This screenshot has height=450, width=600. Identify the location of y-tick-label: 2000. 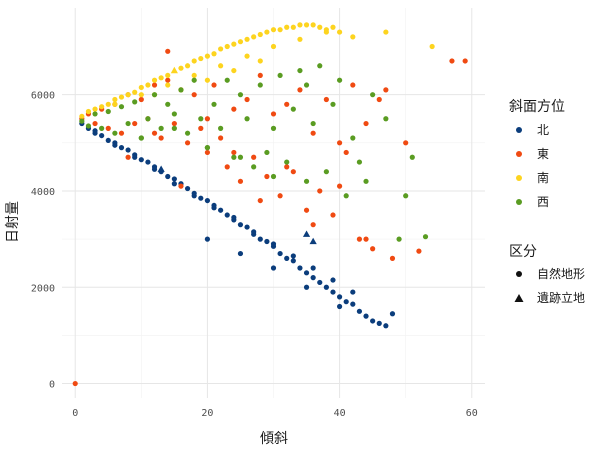
(43, 288).